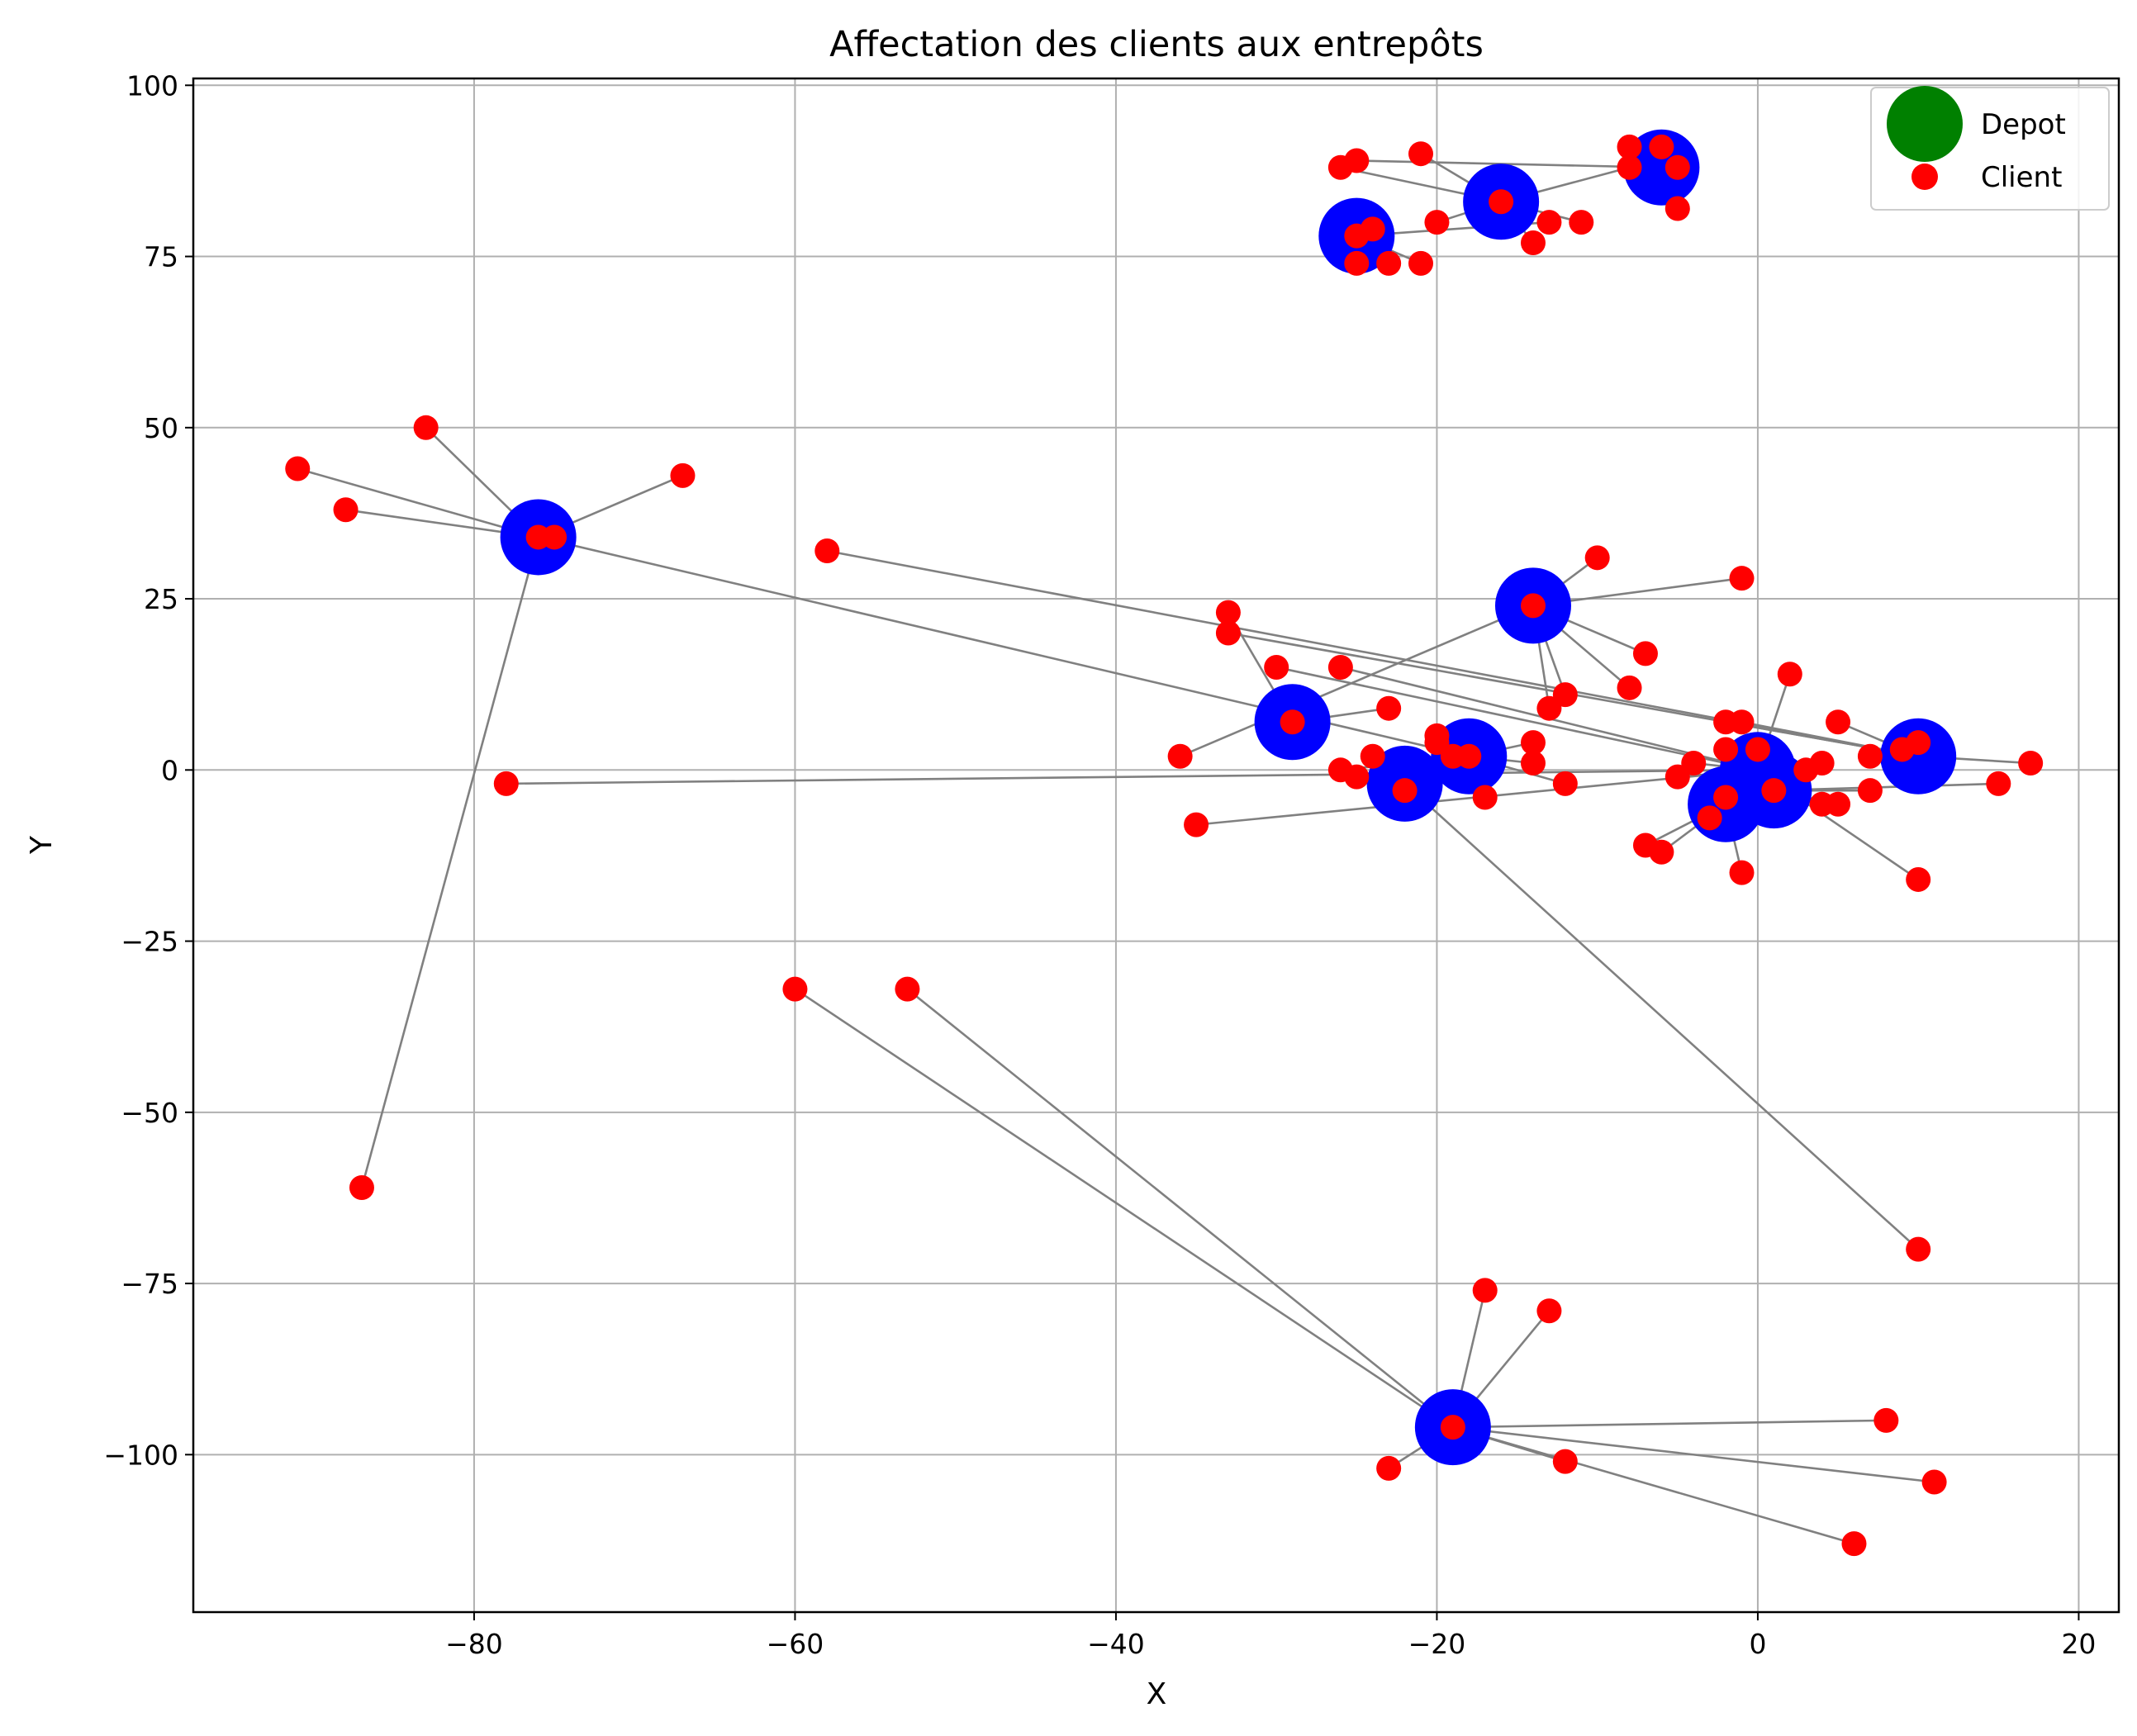 This screenshot has width=2137, height=1736. What do you see at coordinates (152, 85) in the screenshot?
I see `y-tick-label: 100` at bounding box center [152, 85].